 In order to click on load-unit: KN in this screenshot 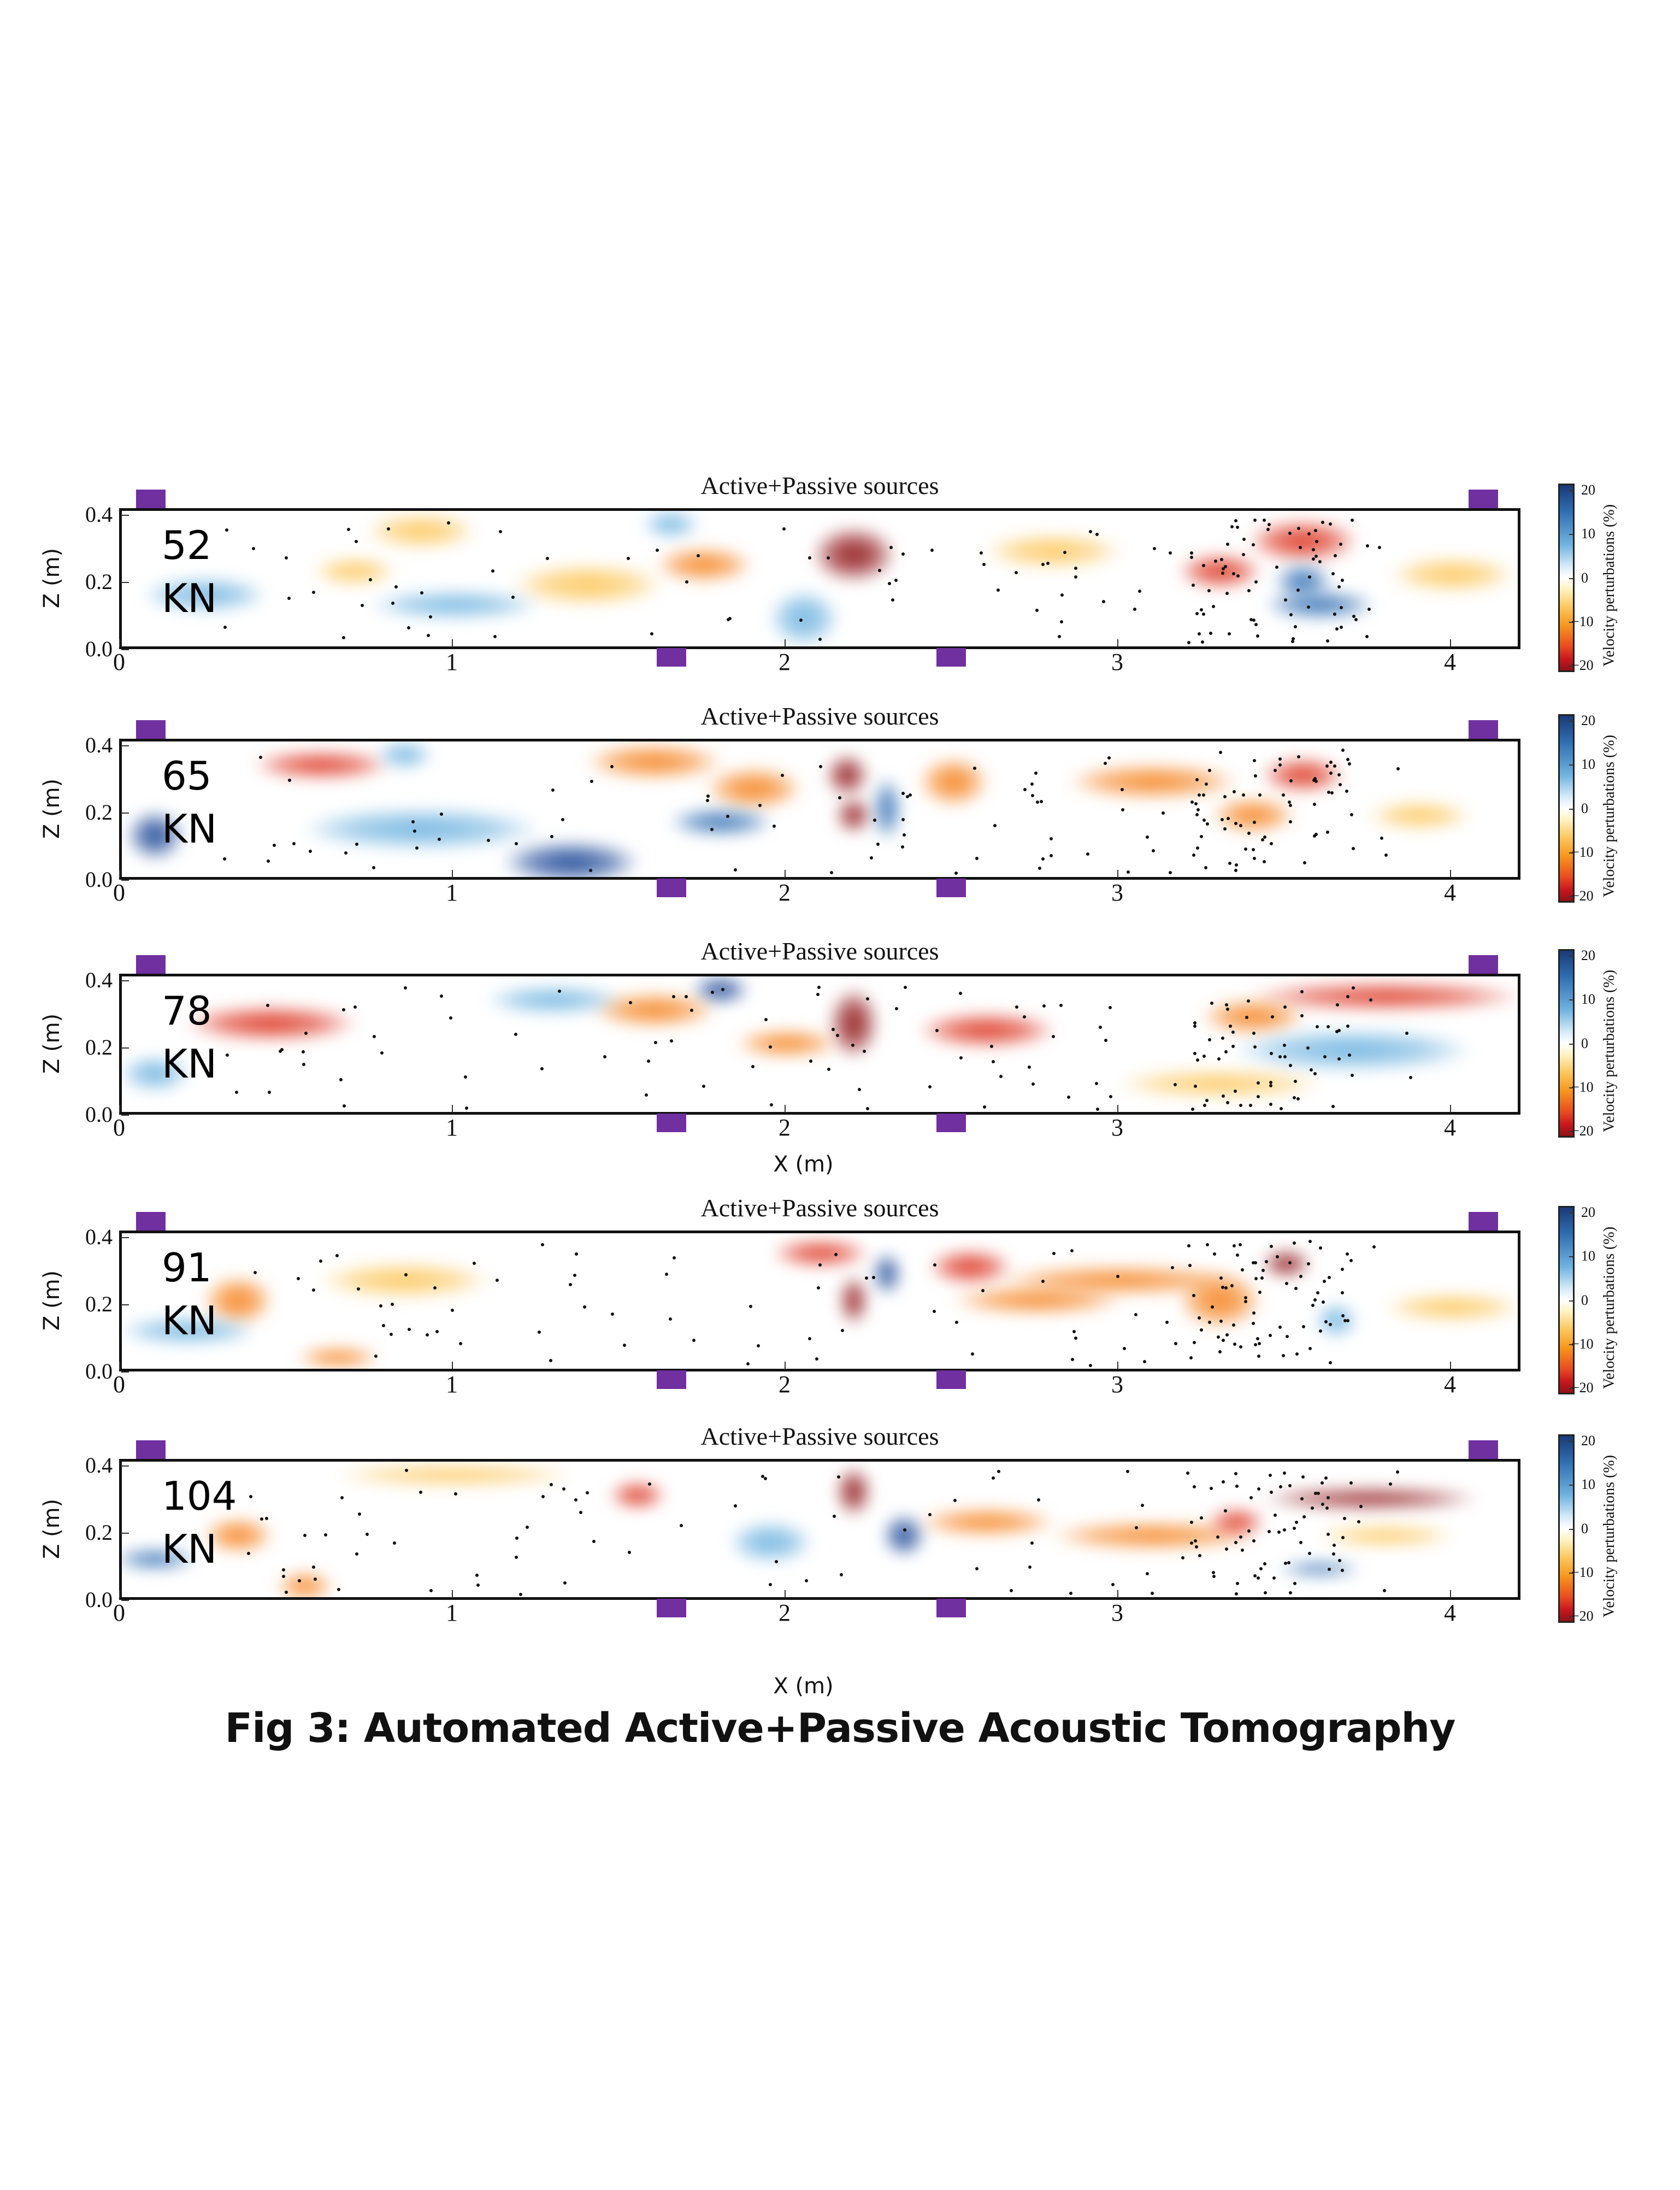, I will do `click(189, 1549)`.